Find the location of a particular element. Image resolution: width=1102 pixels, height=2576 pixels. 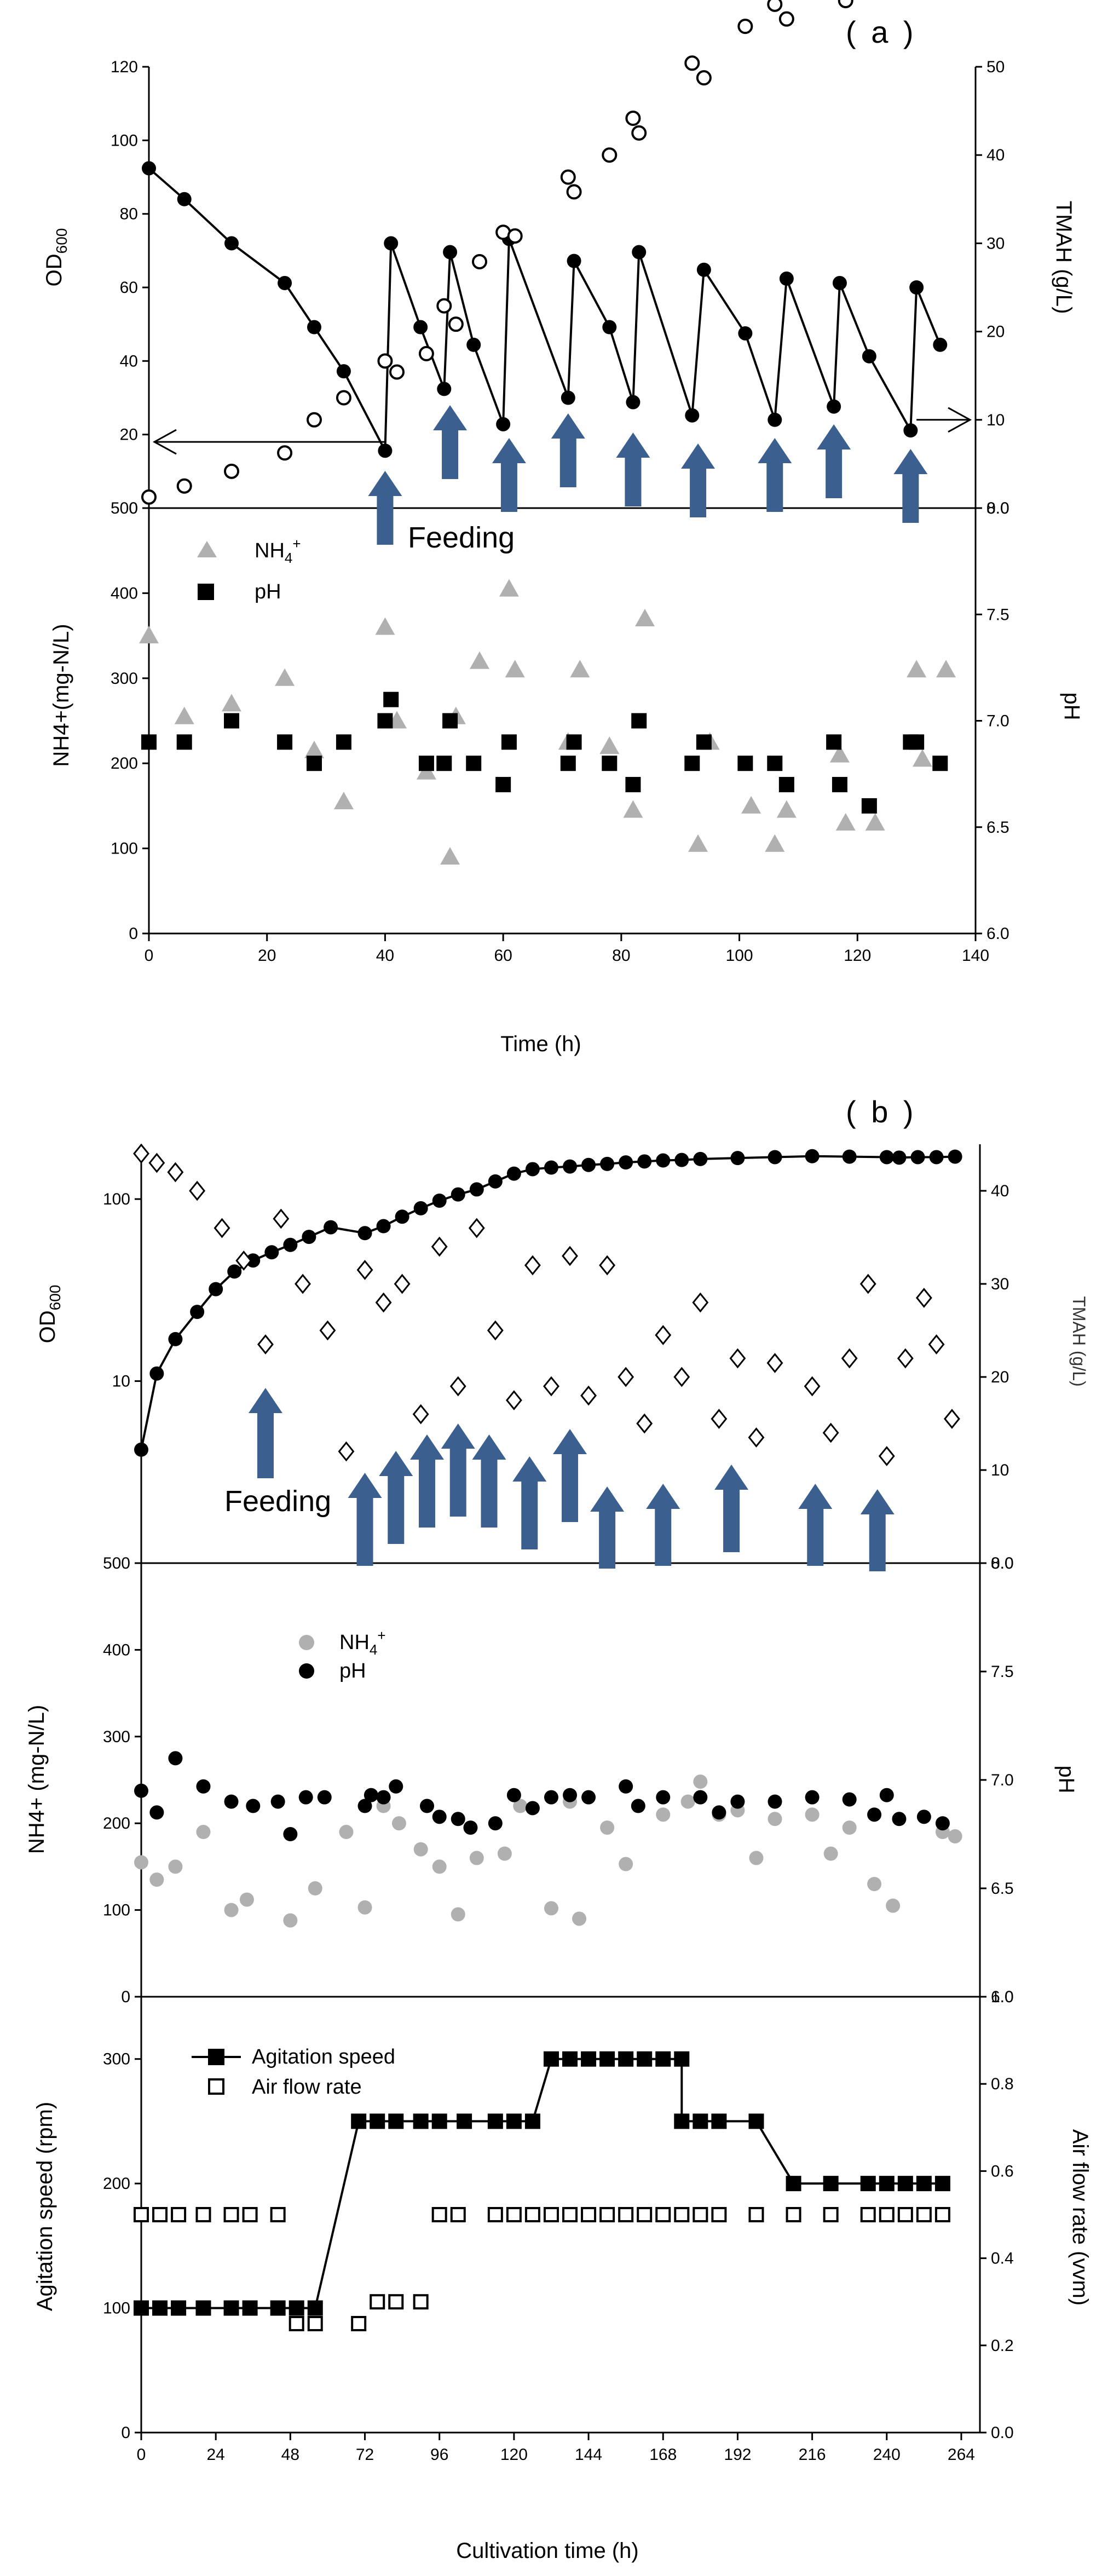

a-top-ytick-label: 20 is located at coordinates (129, 435).